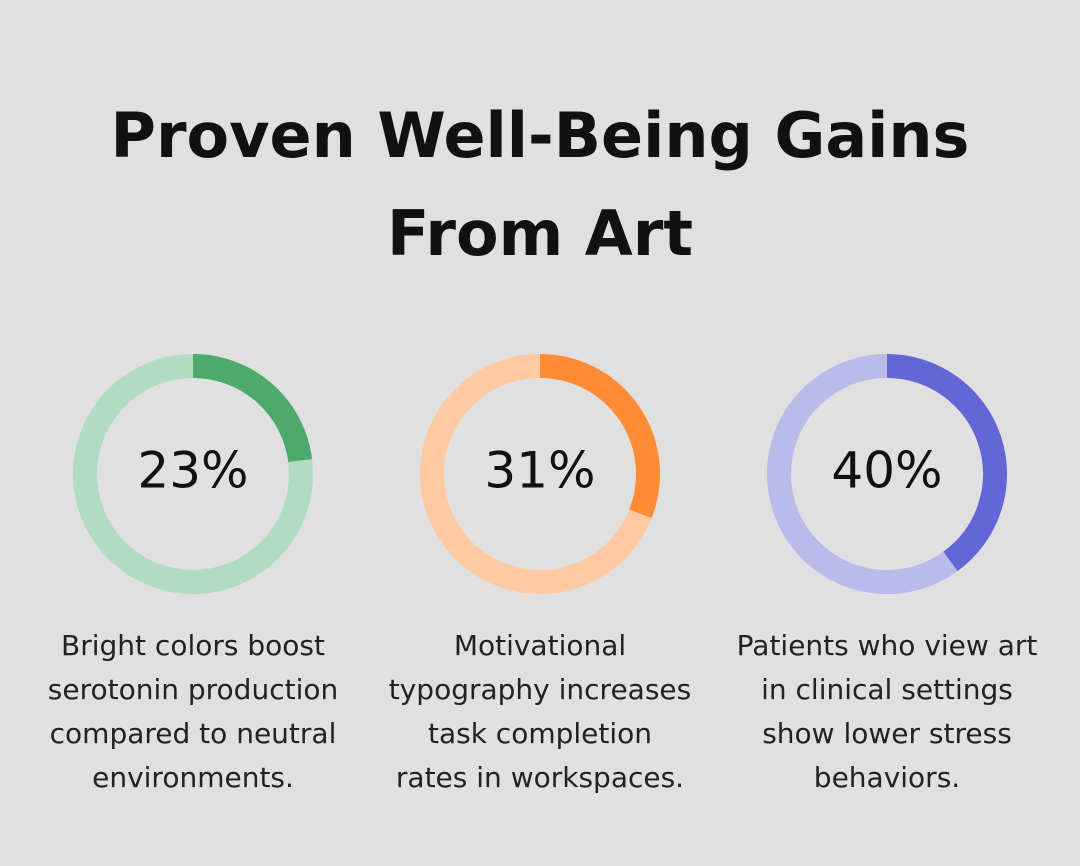 The image size is (1080, 866). Describe the element at coordinates (192, 471) in the screenshot. I see `value-label: 23%` at that location.